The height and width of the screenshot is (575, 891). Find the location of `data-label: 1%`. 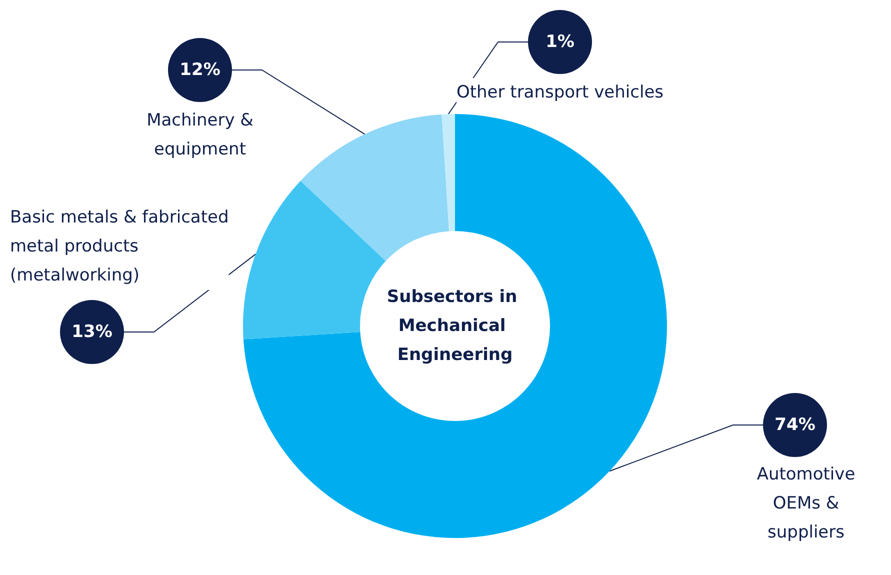

data-label: 1% is located at coordinates (560, 42).